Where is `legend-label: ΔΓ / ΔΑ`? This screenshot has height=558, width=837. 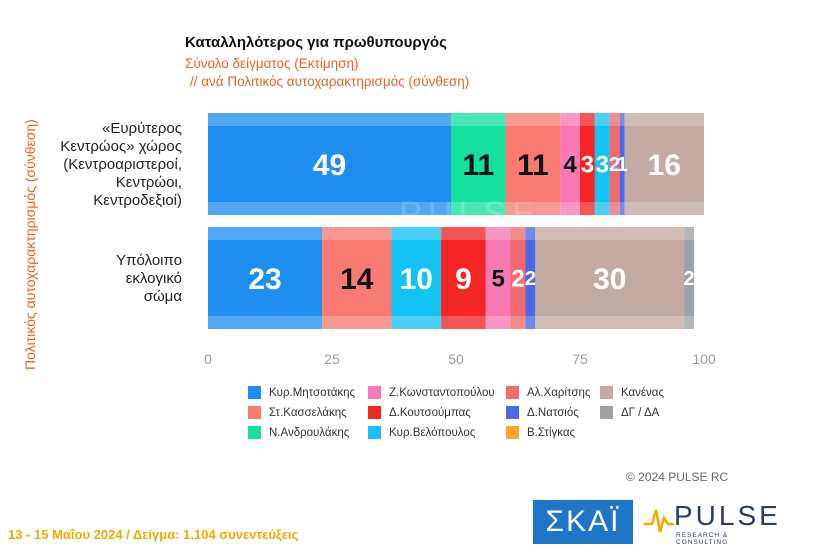
legend-label: ΔΓ / ΔΑ is located at coordinates (640, 412).